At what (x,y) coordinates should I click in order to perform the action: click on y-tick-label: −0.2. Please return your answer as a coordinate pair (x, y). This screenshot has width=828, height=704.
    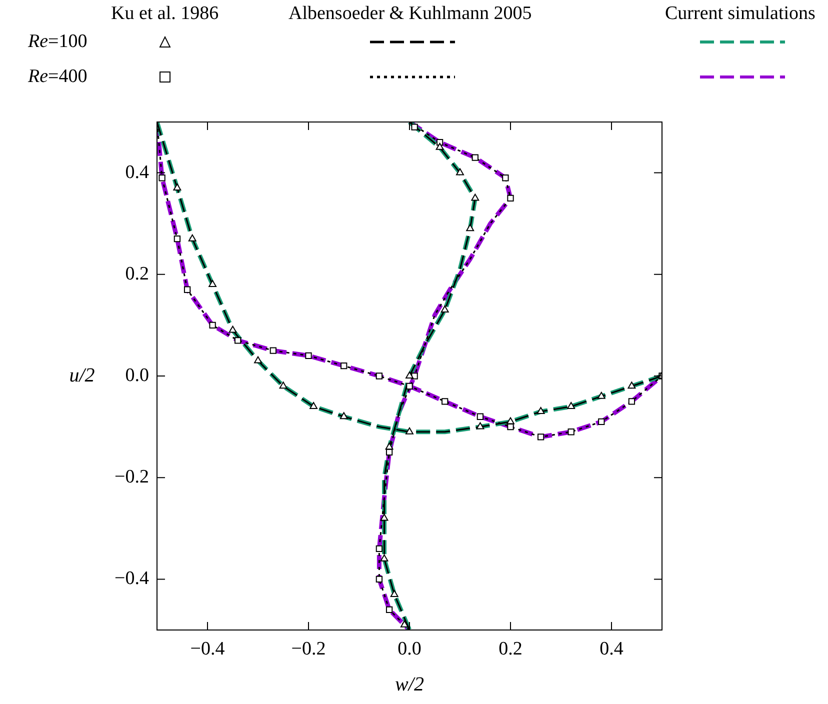
    Looking at the image, I should click on (131, 477).